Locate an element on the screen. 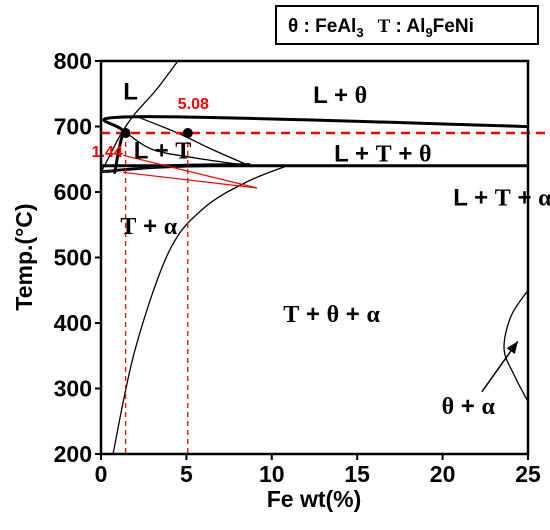  phase-label-2: L + T is located at coordinates (163, 150).